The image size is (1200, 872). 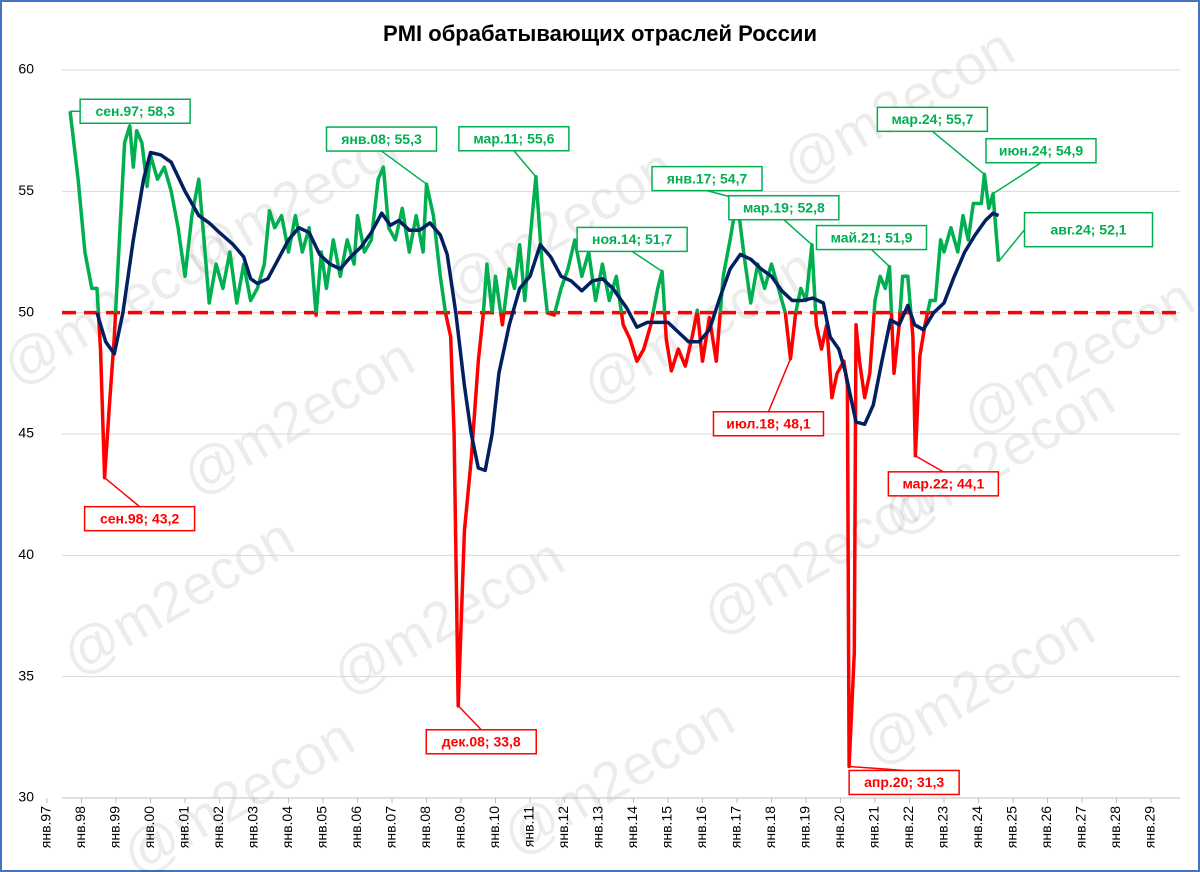 I want to click on annotation-label: апр.20; 31,3, so click(x=904, y=782).